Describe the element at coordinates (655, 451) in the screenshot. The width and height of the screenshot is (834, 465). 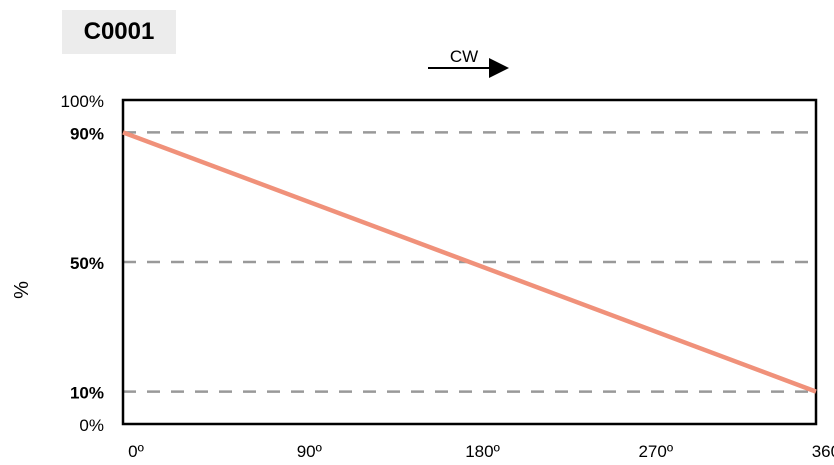
I see `x-tick-label: 270º` at that location.